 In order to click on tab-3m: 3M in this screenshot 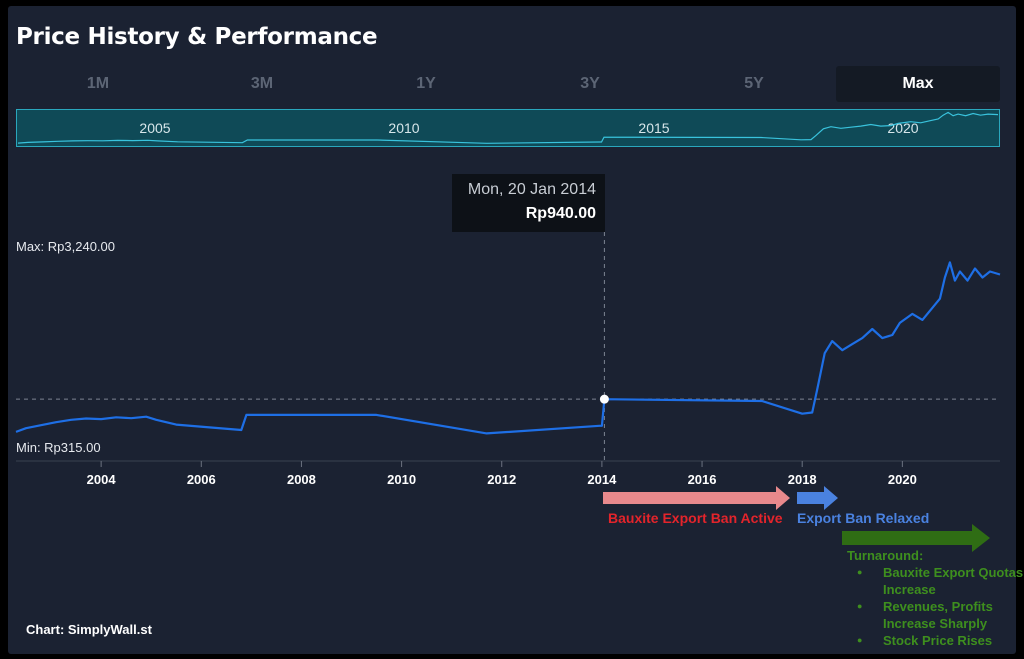, I will do `click(262, 83)`.